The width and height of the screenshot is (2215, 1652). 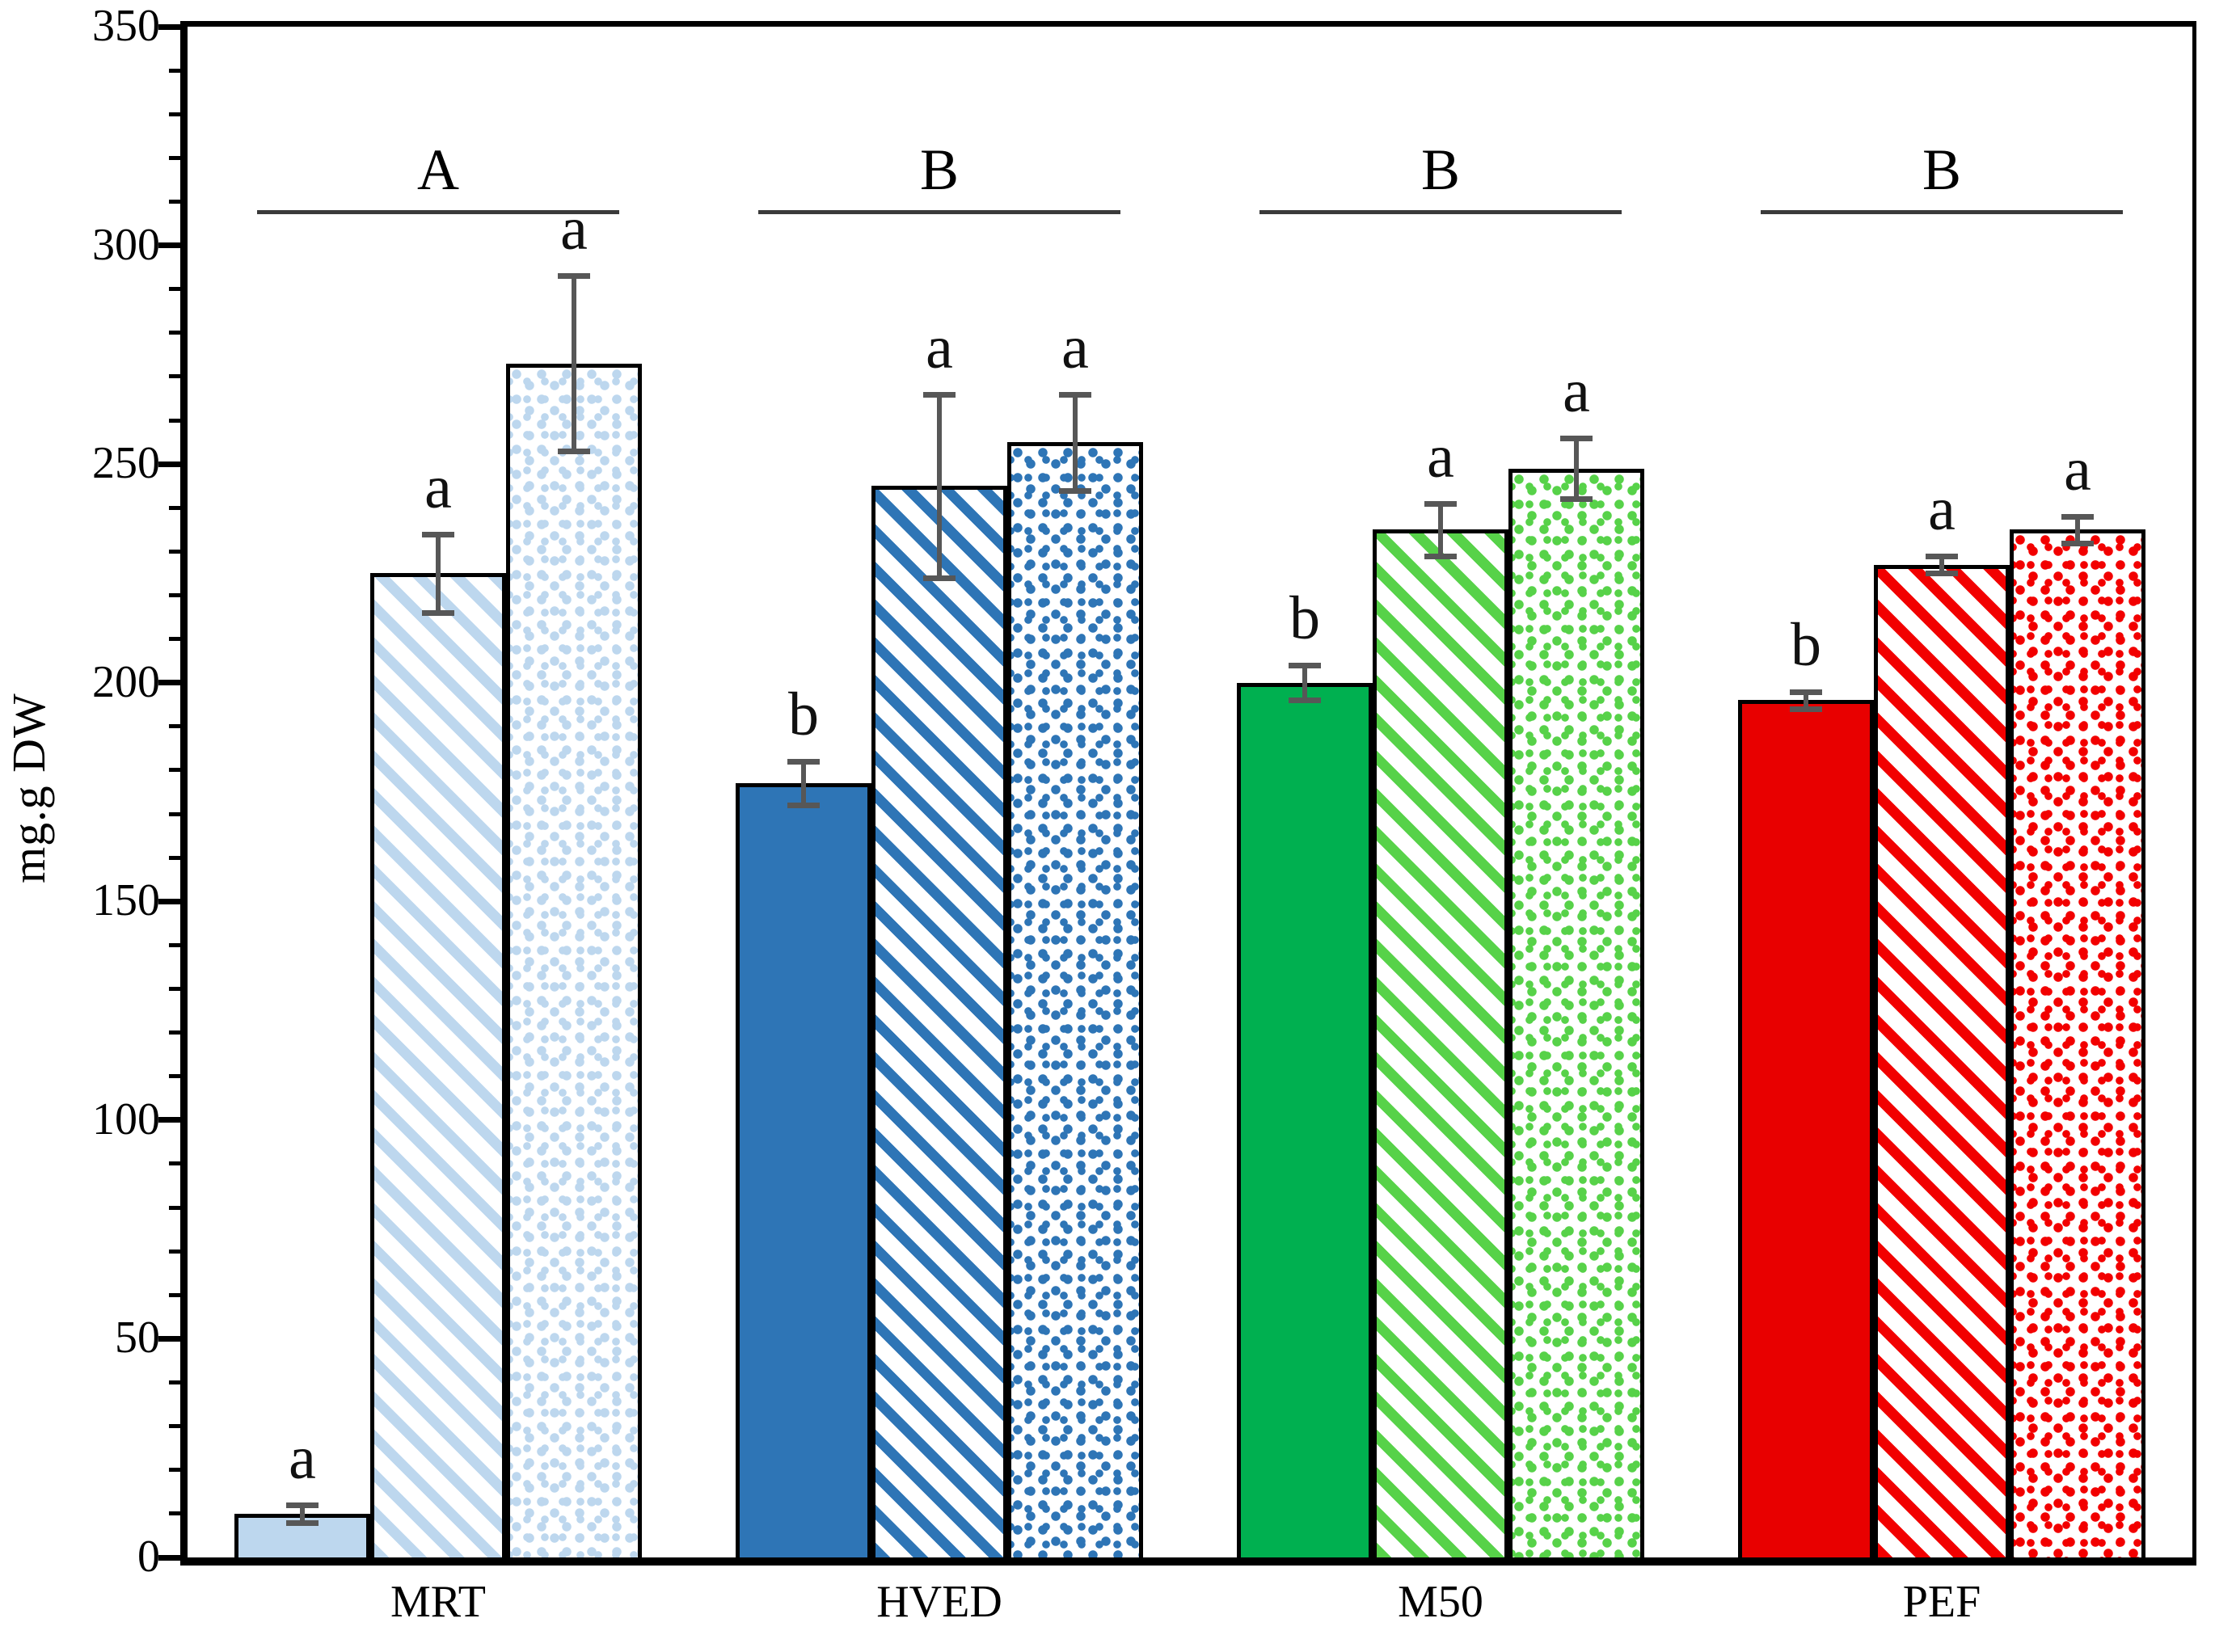 I want to click on x-category-label: M50, so click(x=1440, y=1602).